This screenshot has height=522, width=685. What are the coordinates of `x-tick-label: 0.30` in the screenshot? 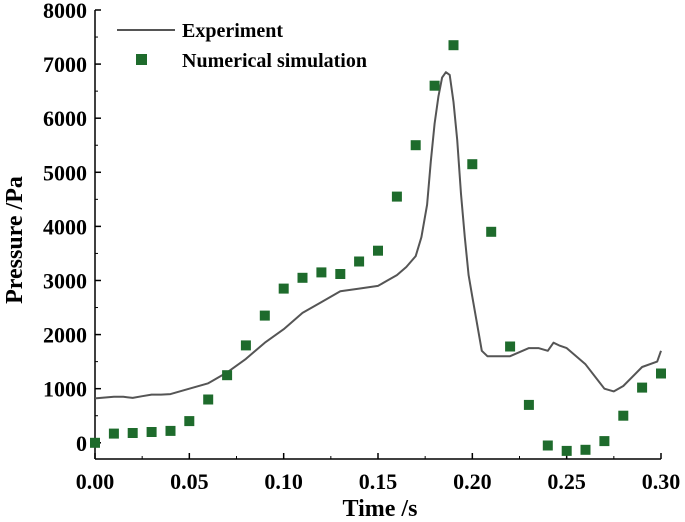 It's located at (661, 481).